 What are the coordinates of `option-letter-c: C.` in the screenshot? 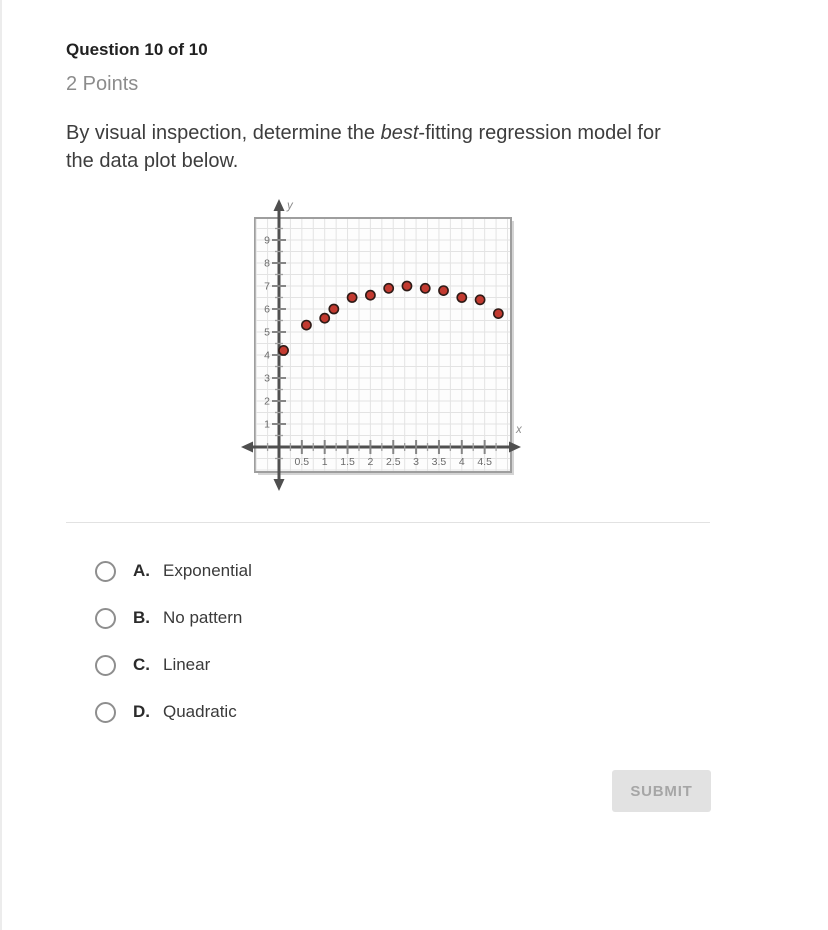 It's located at (141, 664).